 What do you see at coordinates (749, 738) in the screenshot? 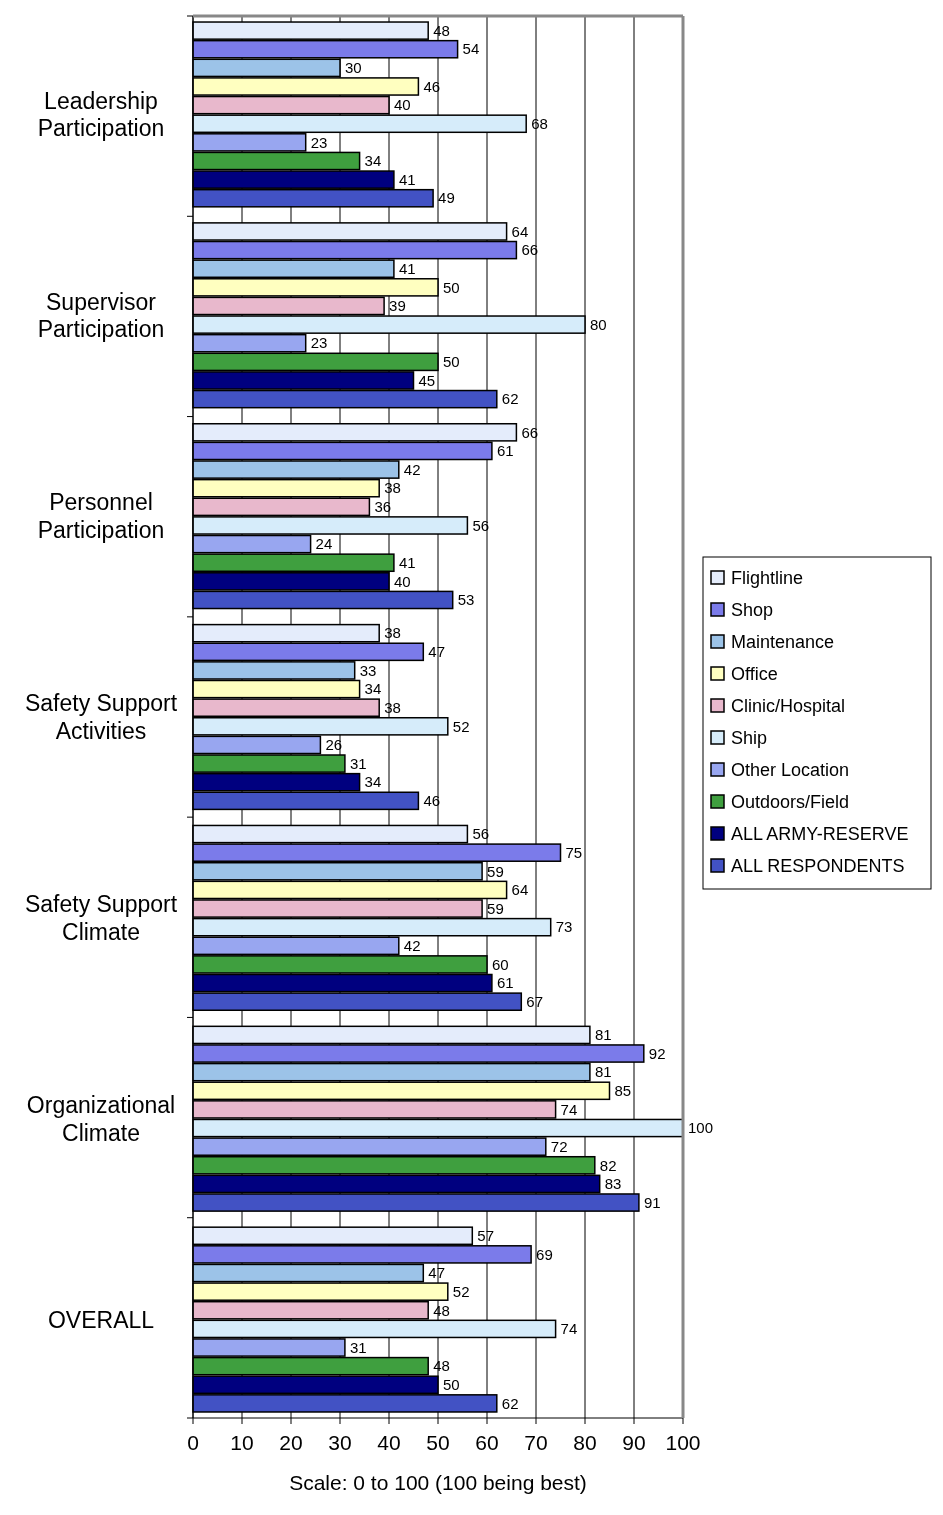
I see `legend-label: Ship` at bounding box center [749, 738].